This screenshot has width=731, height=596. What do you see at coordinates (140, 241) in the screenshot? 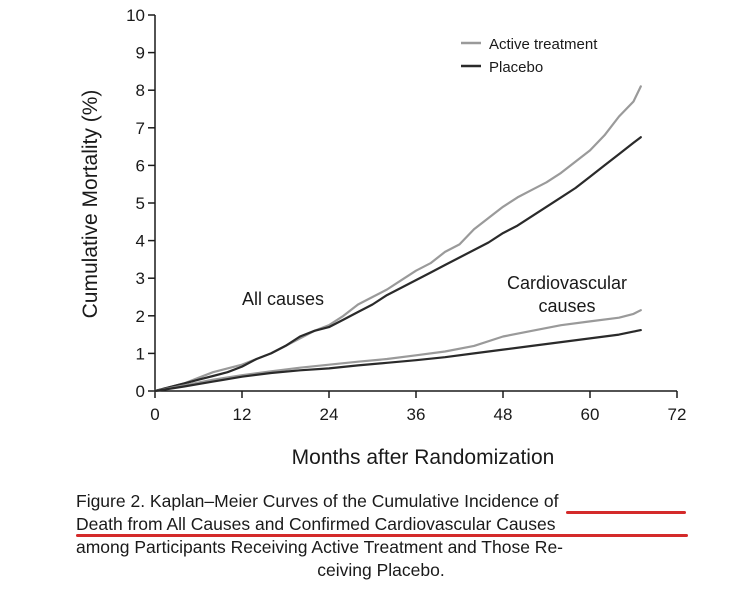
I see `y-tick-label: 4` at bounding box center [140, 241].